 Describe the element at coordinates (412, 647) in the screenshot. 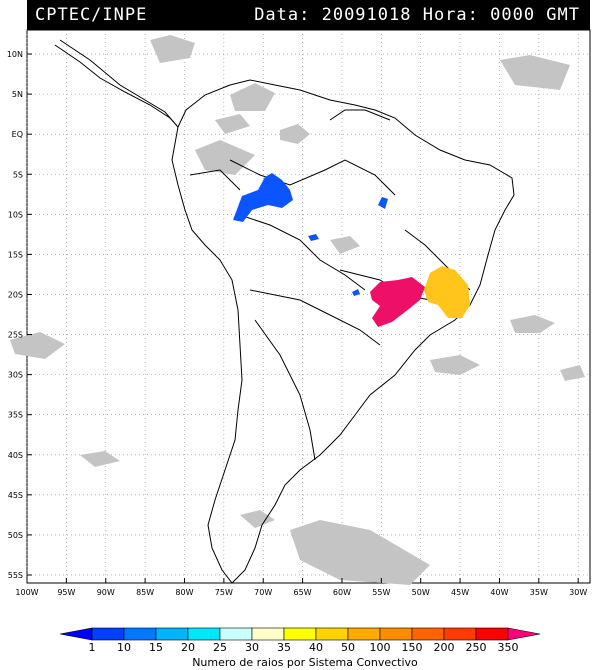

I see `colorbar-tick-label: 150` at that location.